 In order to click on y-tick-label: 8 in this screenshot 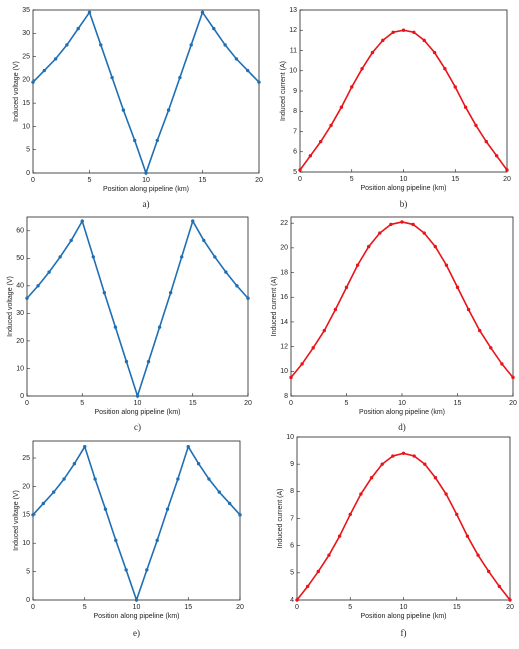, I will do `click(292, 491)`.